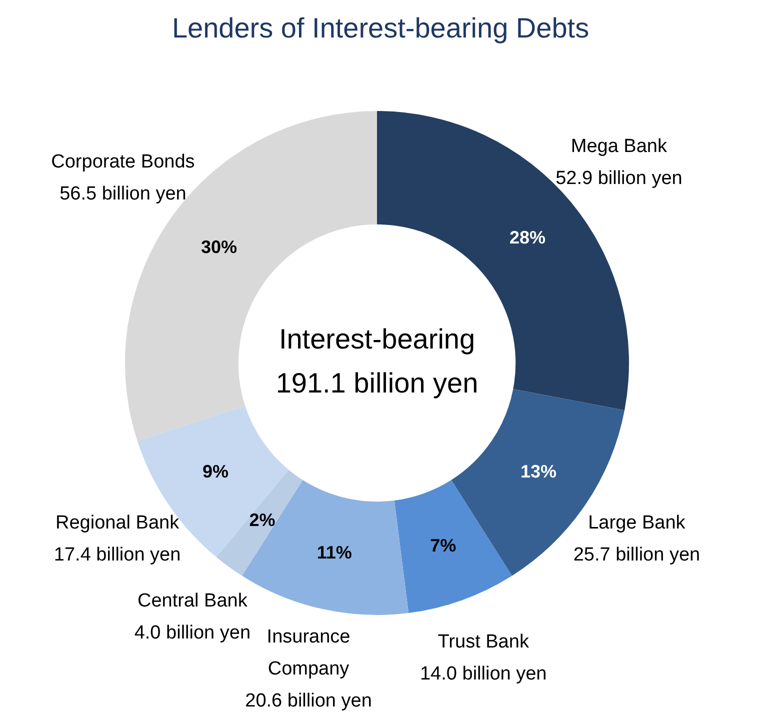  Describe the element at coordinates (443, 546) in the screenshot. I see `data-label: 7%` at that location.